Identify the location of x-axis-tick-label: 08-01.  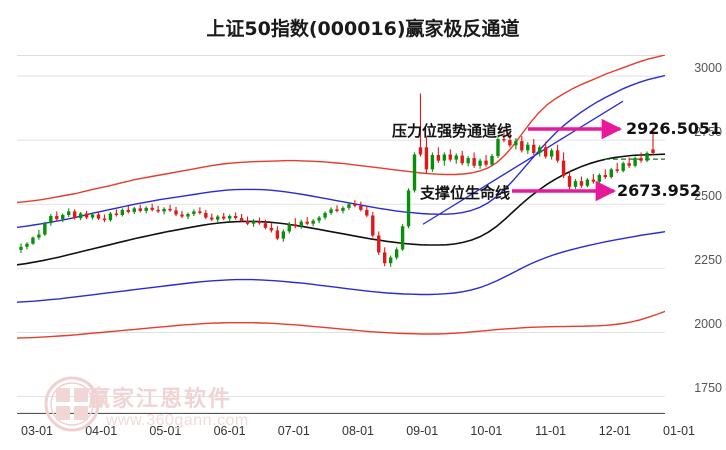
(358, 431).